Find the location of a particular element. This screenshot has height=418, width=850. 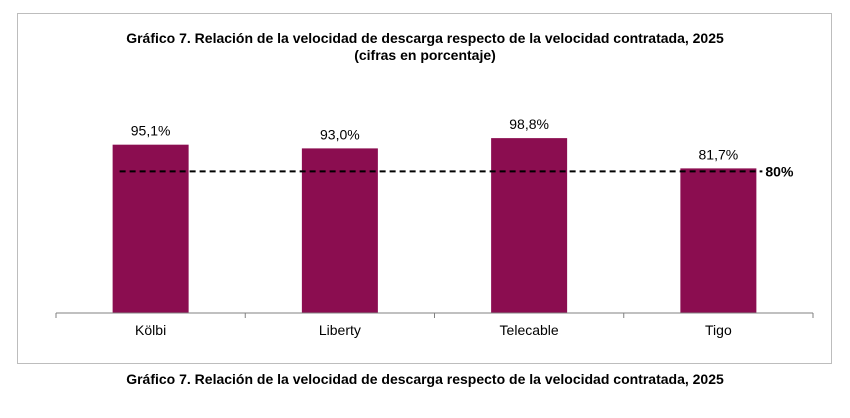

x-tick-label: Liberty is located at coordinates (340, 330).